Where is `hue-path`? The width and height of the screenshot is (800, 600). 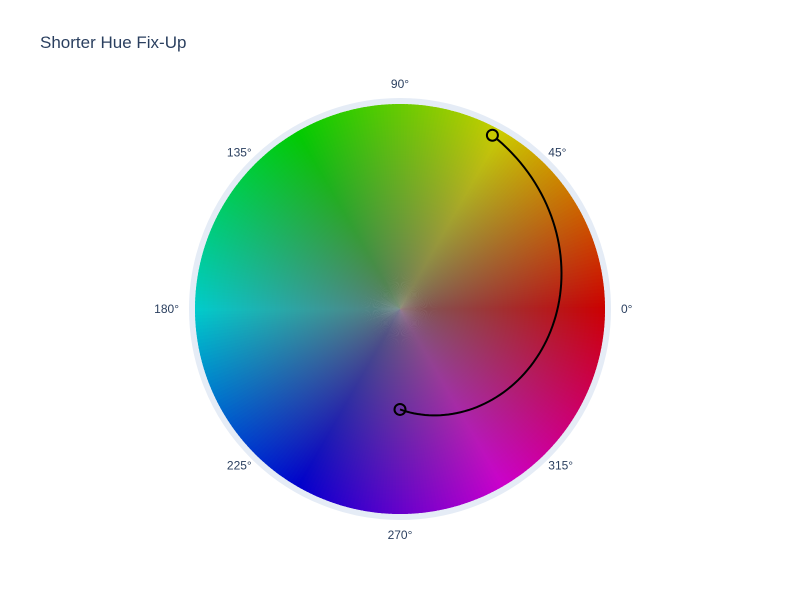
hue-path is located at coordinates (481, 275).